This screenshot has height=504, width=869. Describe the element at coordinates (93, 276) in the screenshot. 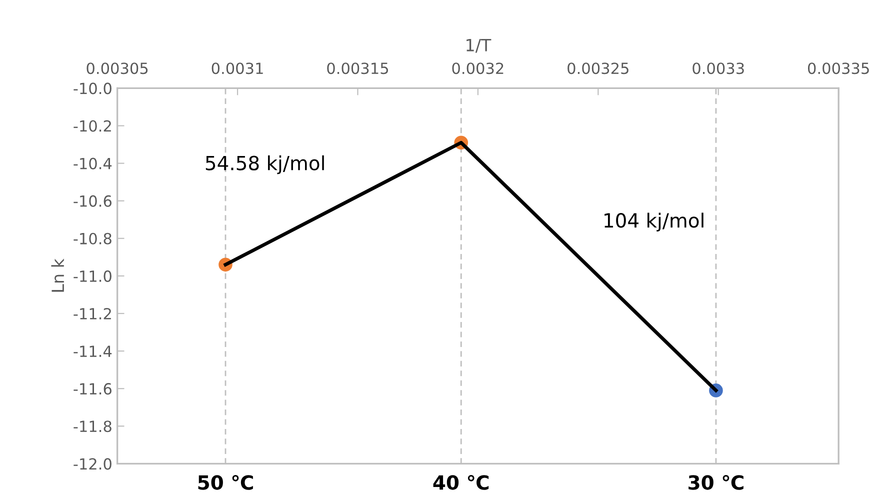

I see `y-tick-label: -11.0` at that location.